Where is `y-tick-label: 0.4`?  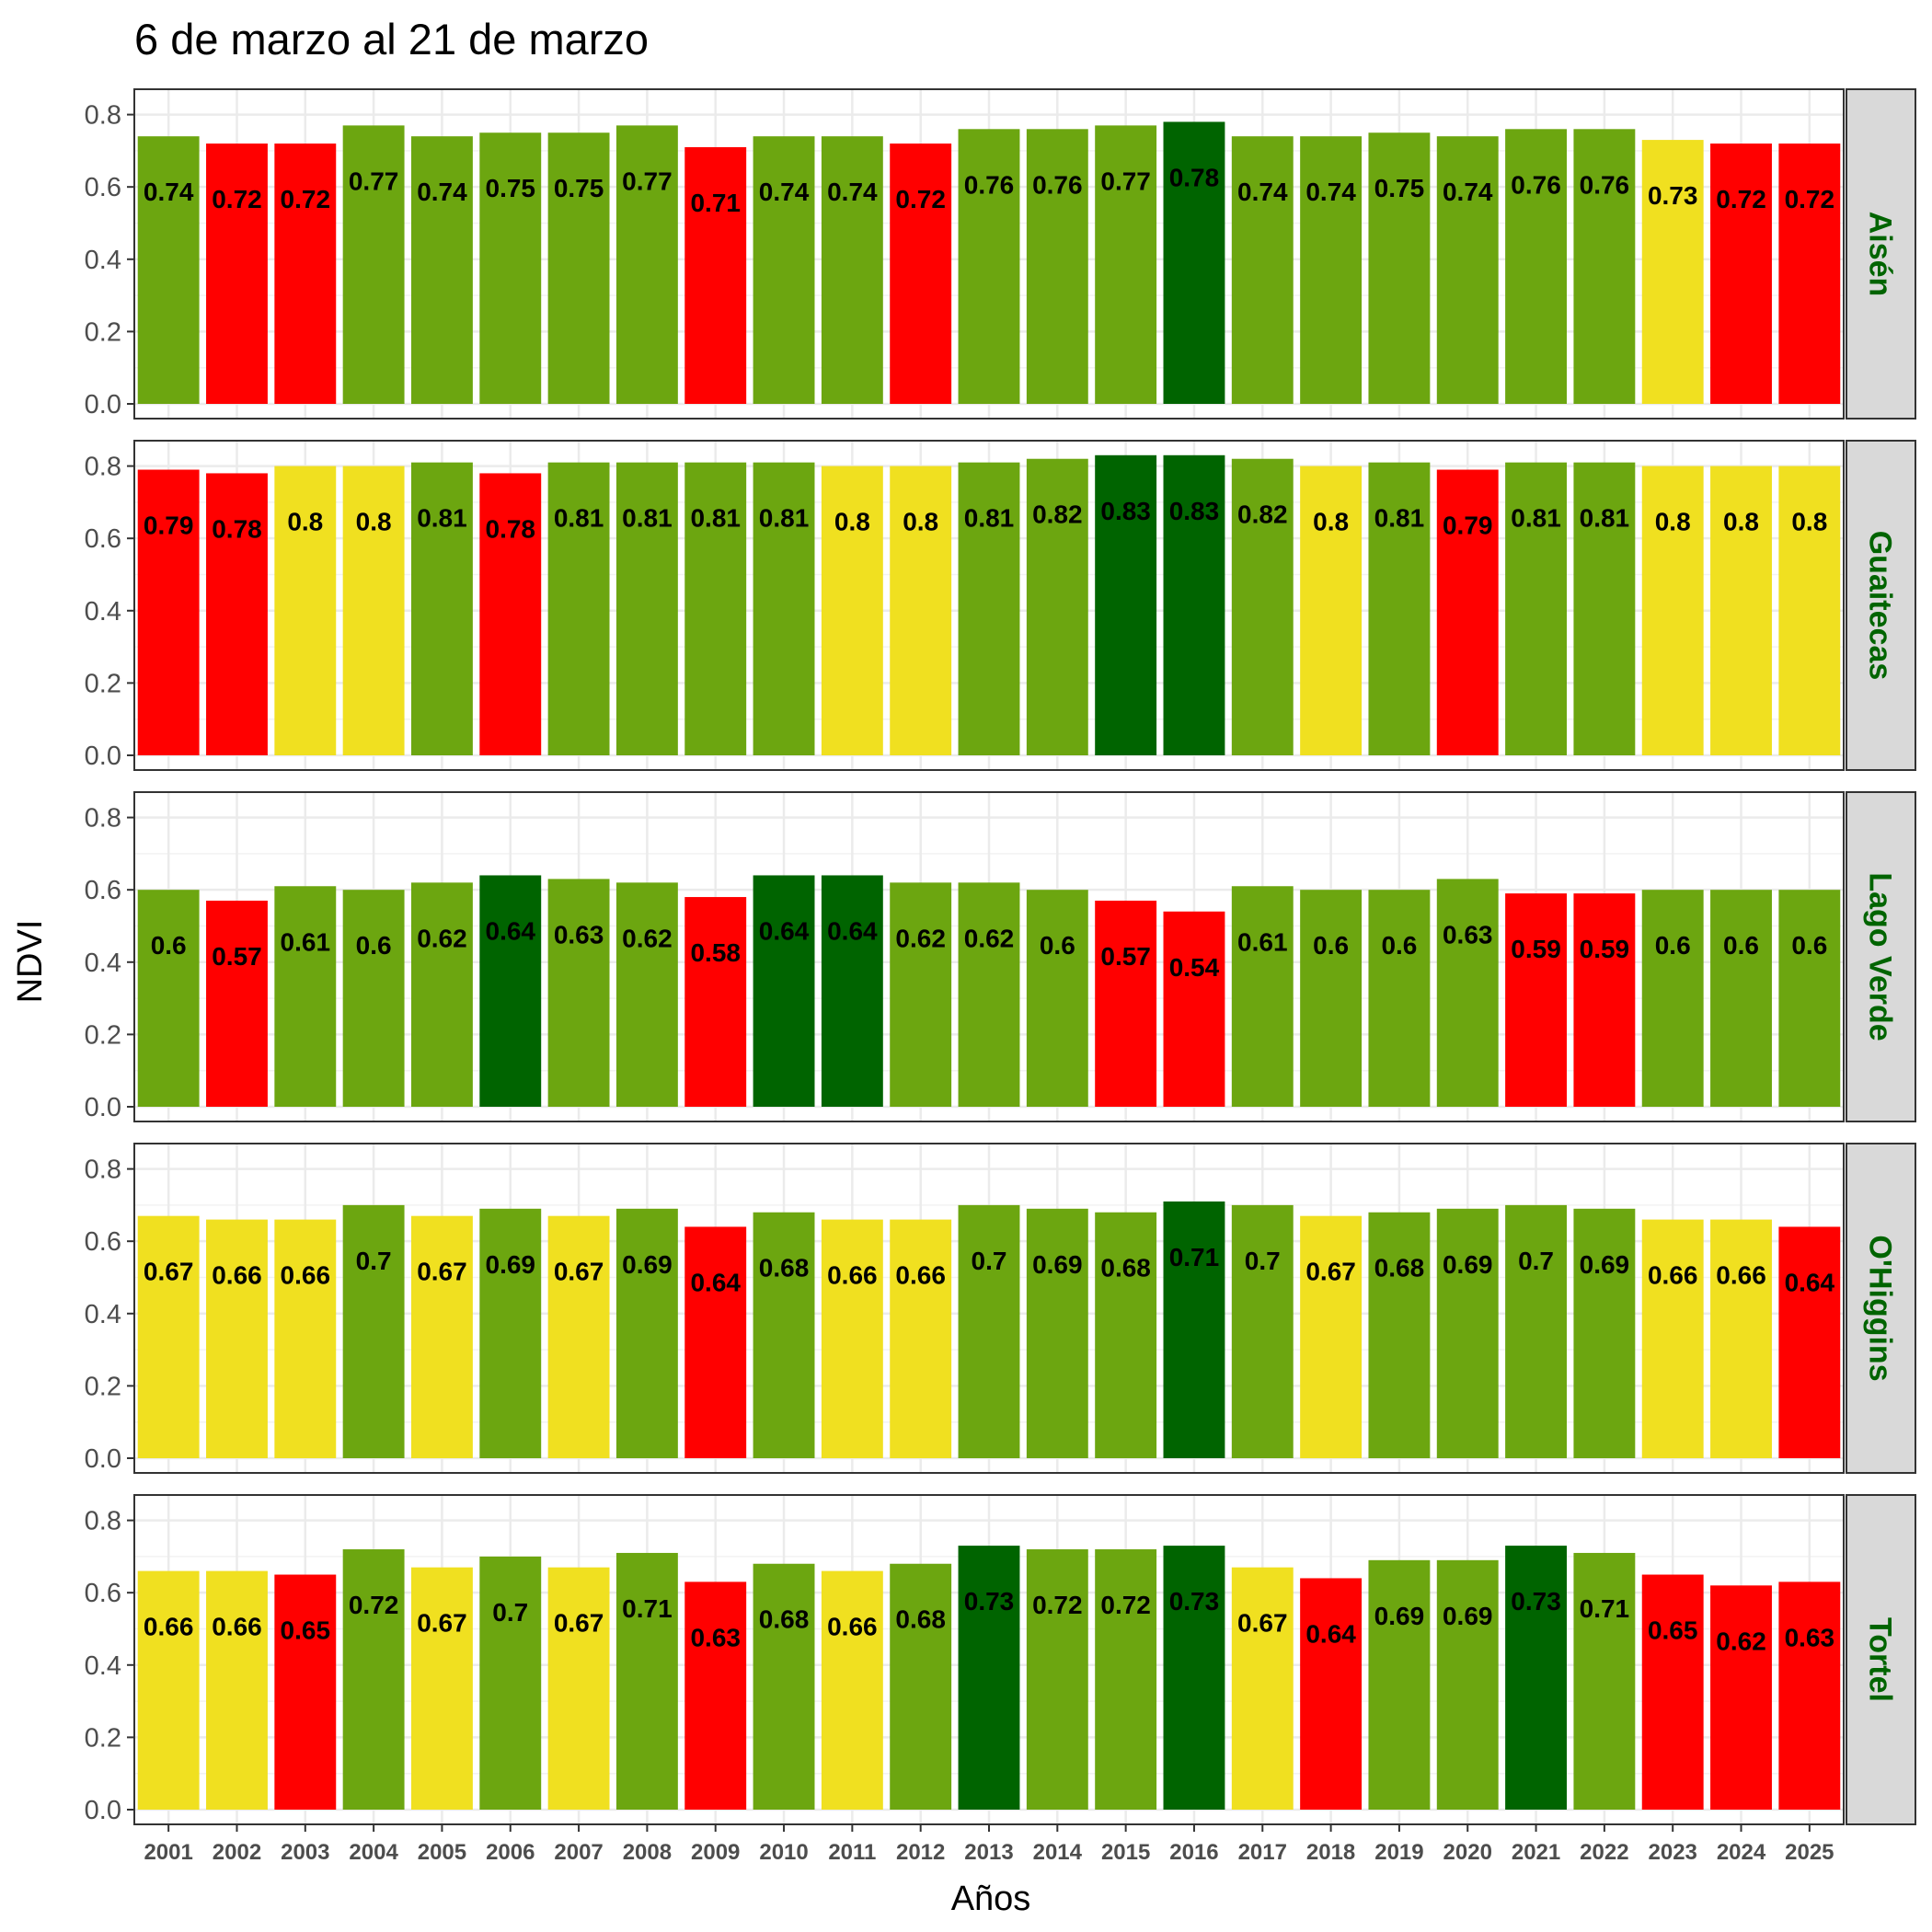
y-tick-label: 0.4 is located at coordinates (103, 1666).